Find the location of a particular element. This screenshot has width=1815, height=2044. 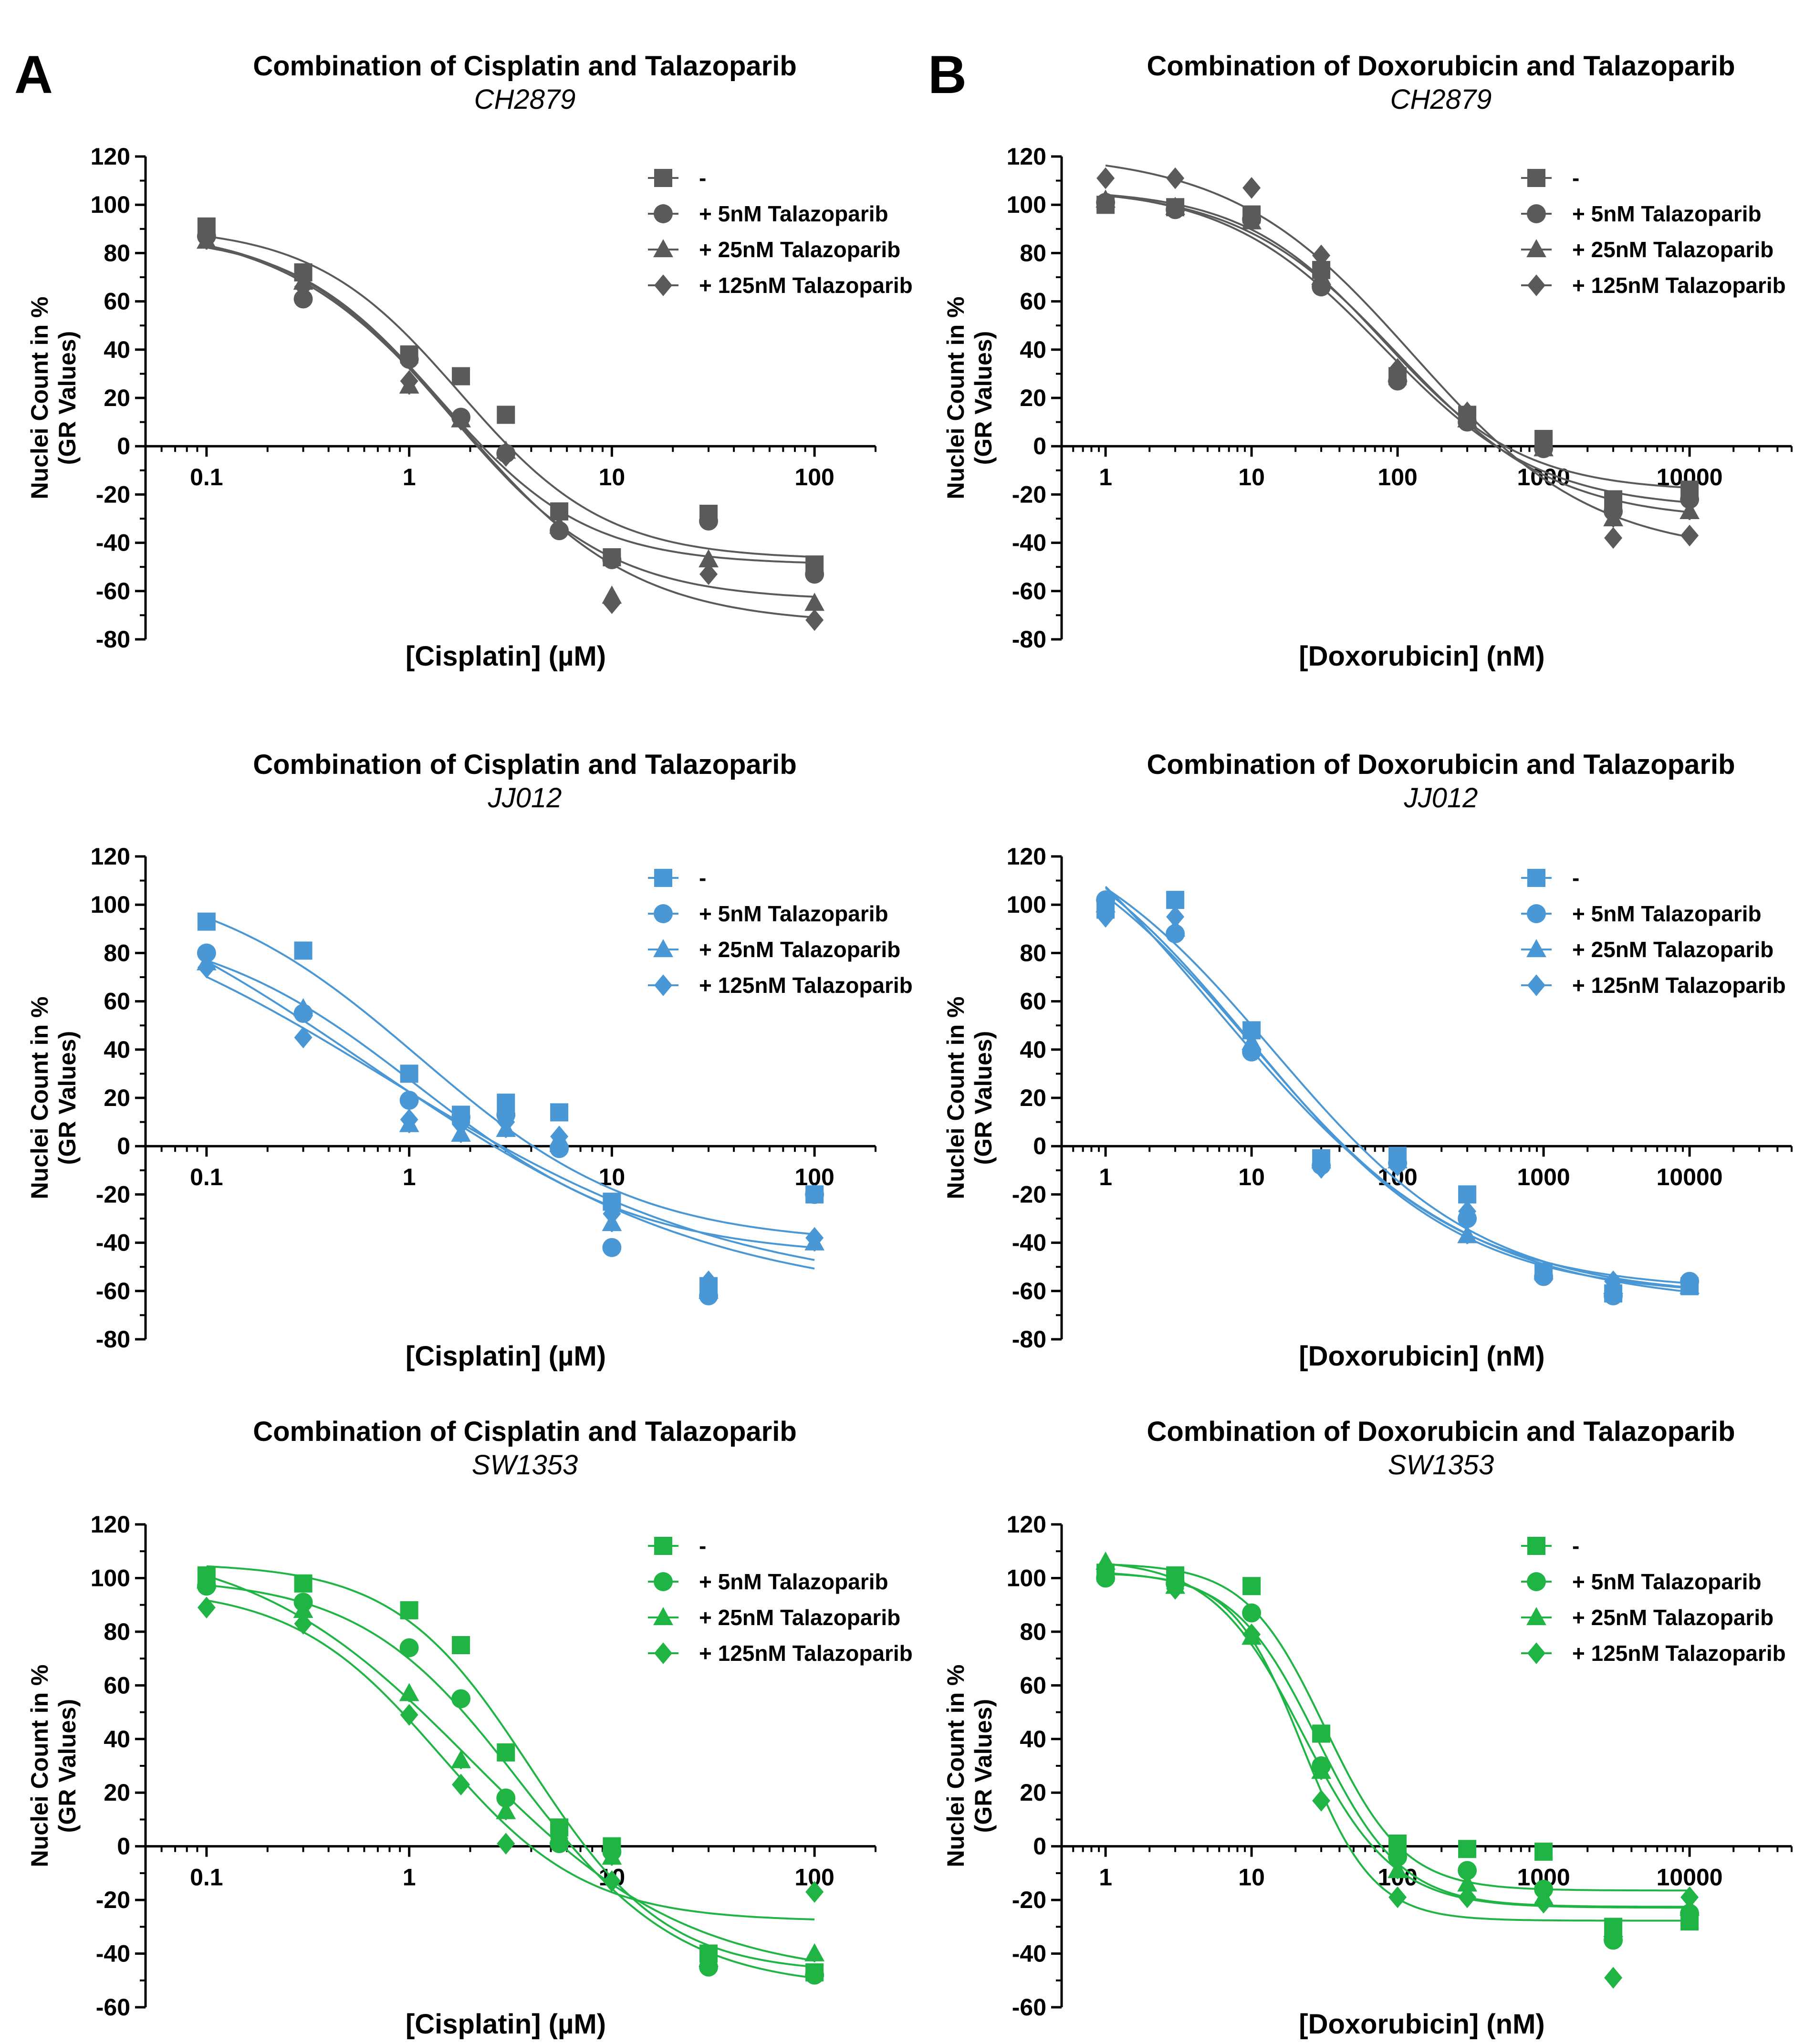

legend-label: + 25nM Talazoparib is located at coordinates (799, 949).